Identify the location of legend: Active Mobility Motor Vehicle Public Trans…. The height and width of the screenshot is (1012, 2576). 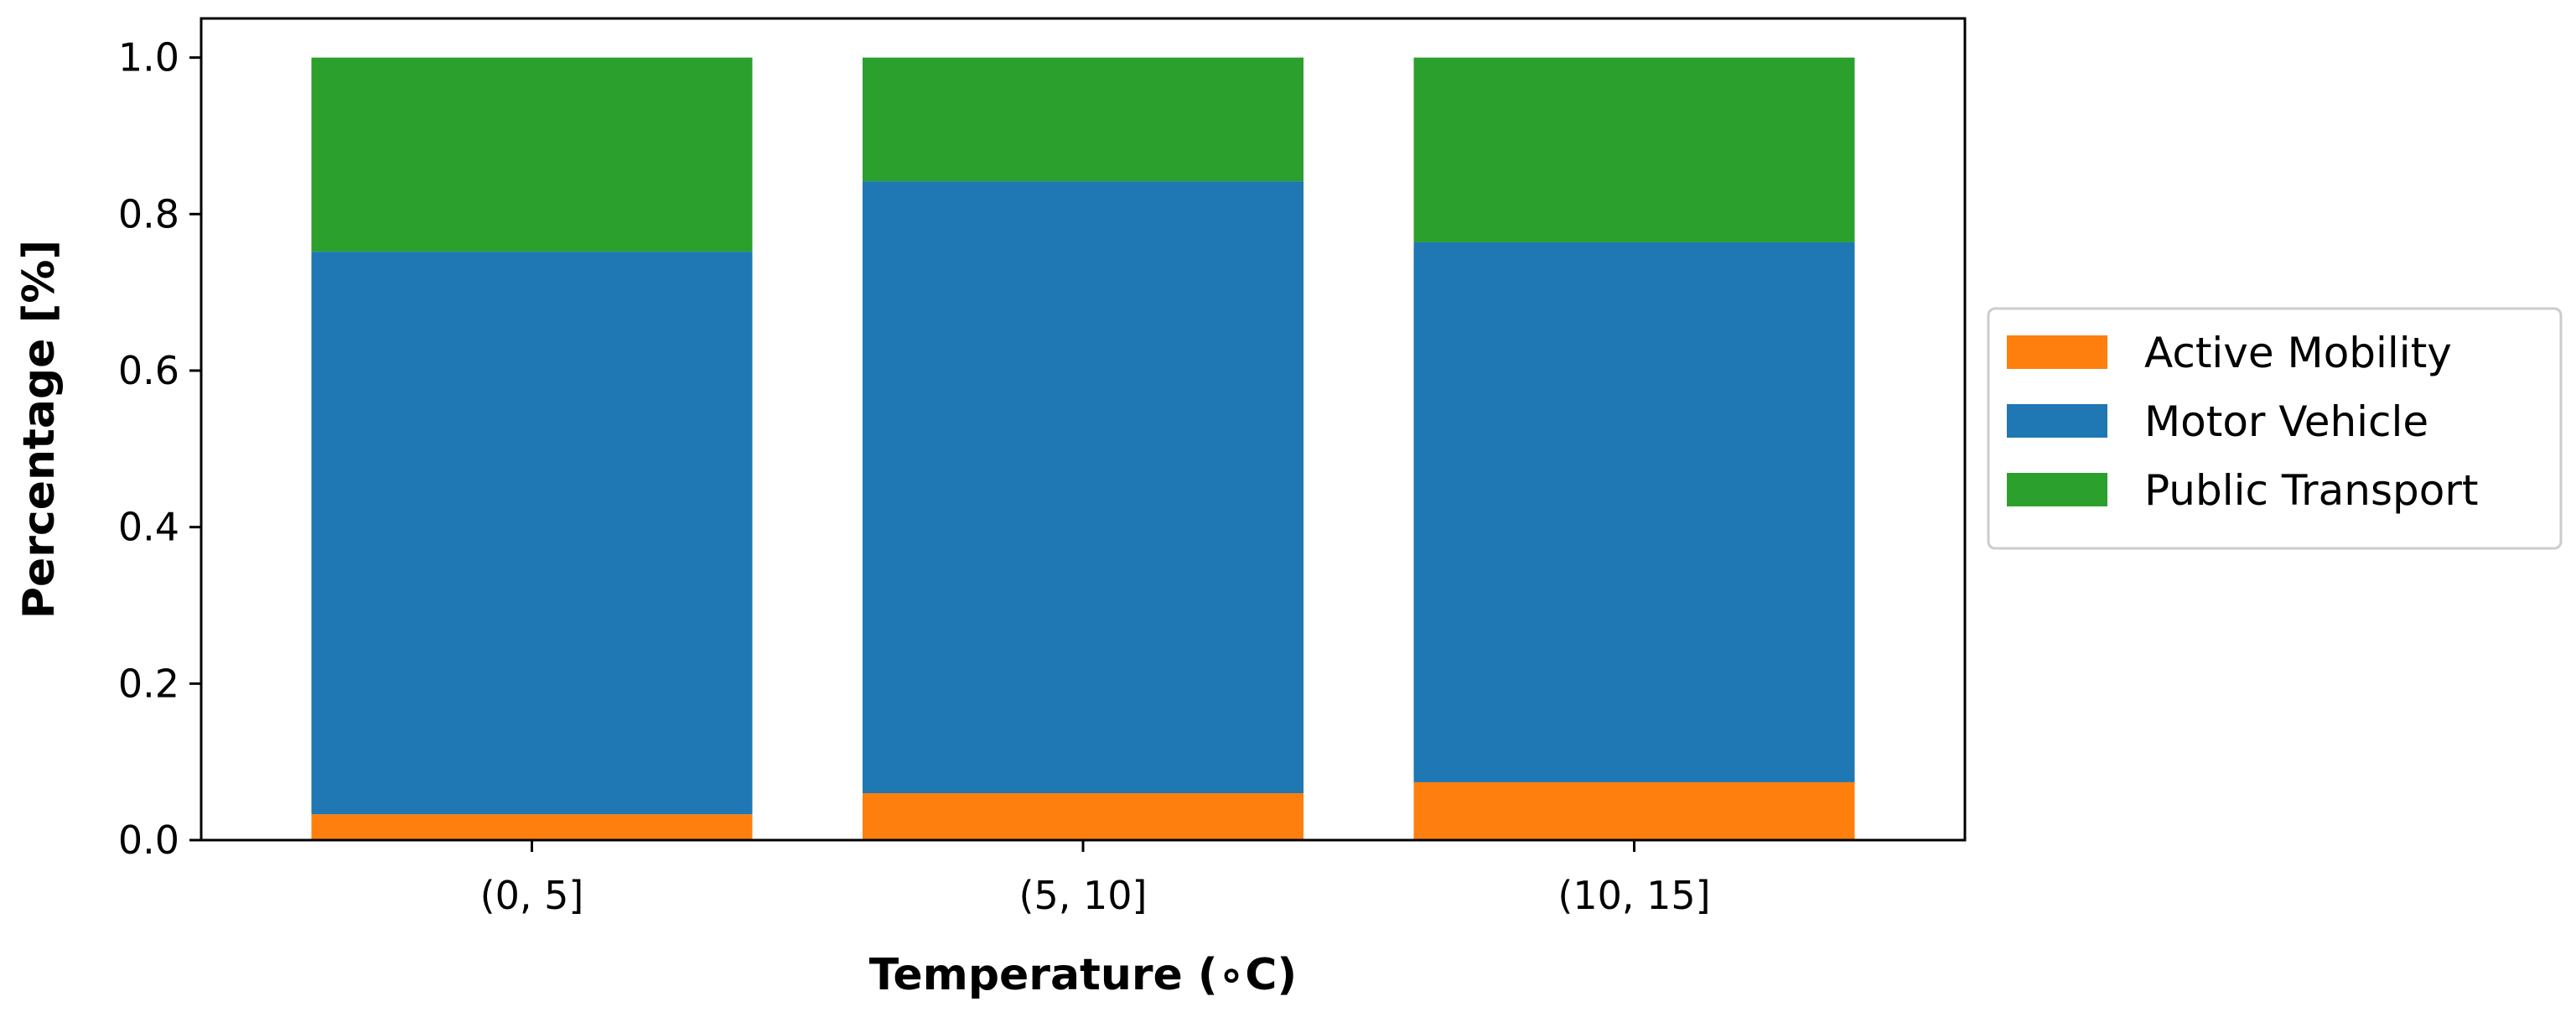
(2275, 429).